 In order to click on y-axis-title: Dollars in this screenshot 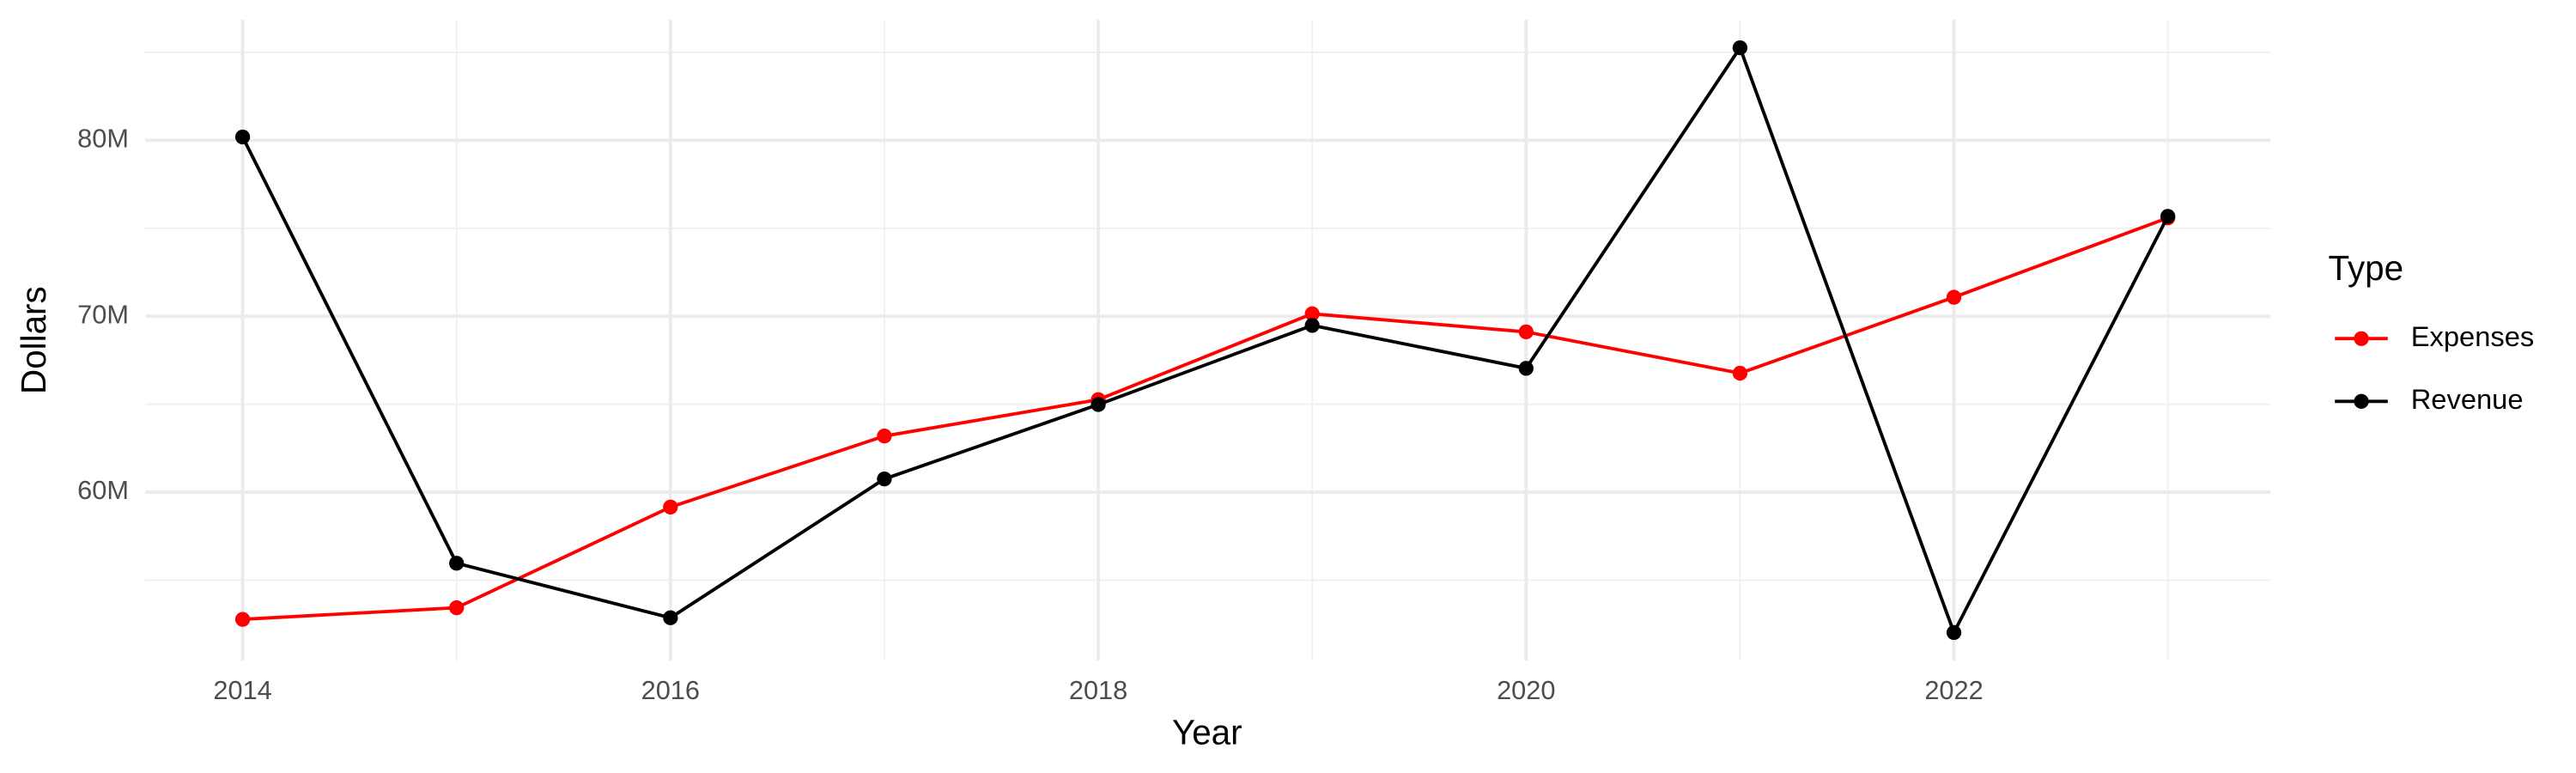, I will do `click(33, 340)`.